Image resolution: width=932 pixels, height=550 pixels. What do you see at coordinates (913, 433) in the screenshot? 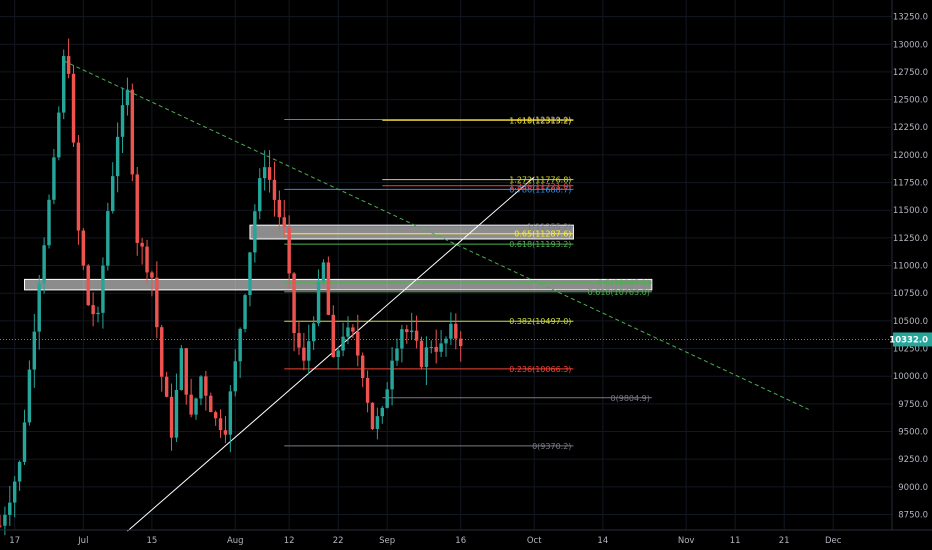
I see `price-tick-label: 9500.0` at bounding box center [913, 433].